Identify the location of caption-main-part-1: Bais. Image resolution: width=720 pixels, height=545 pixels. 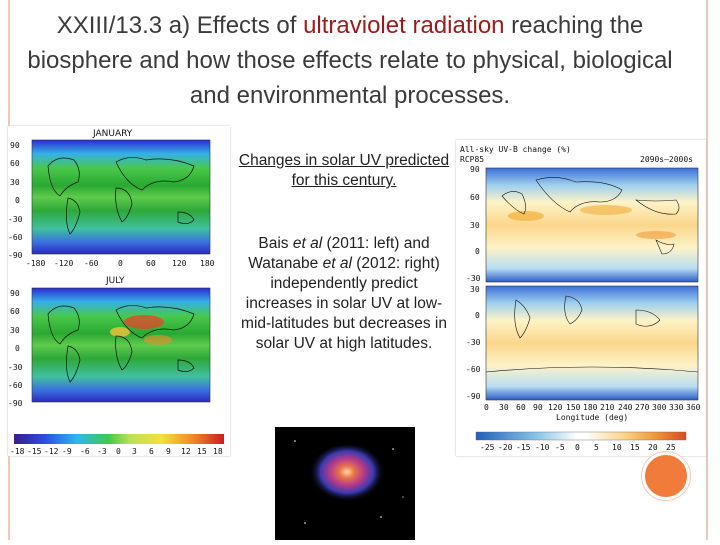
(275, 243).